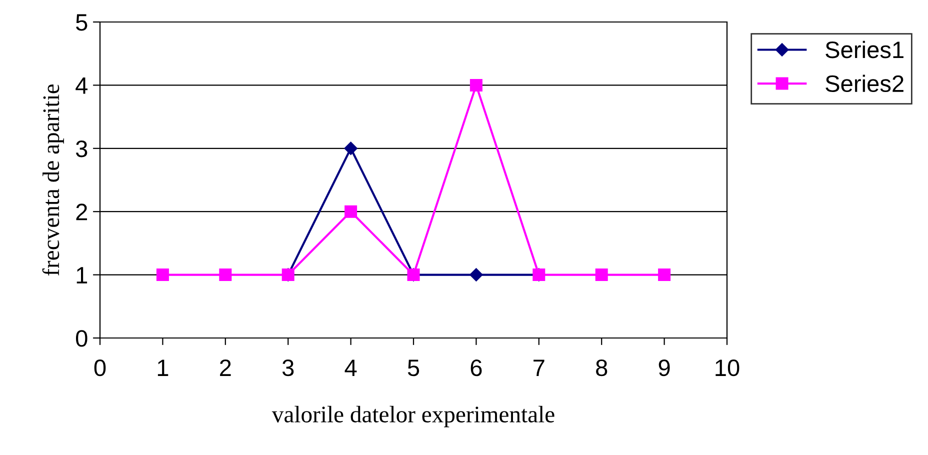  I want to click on x-tick-label: 5, so click(414, 368).